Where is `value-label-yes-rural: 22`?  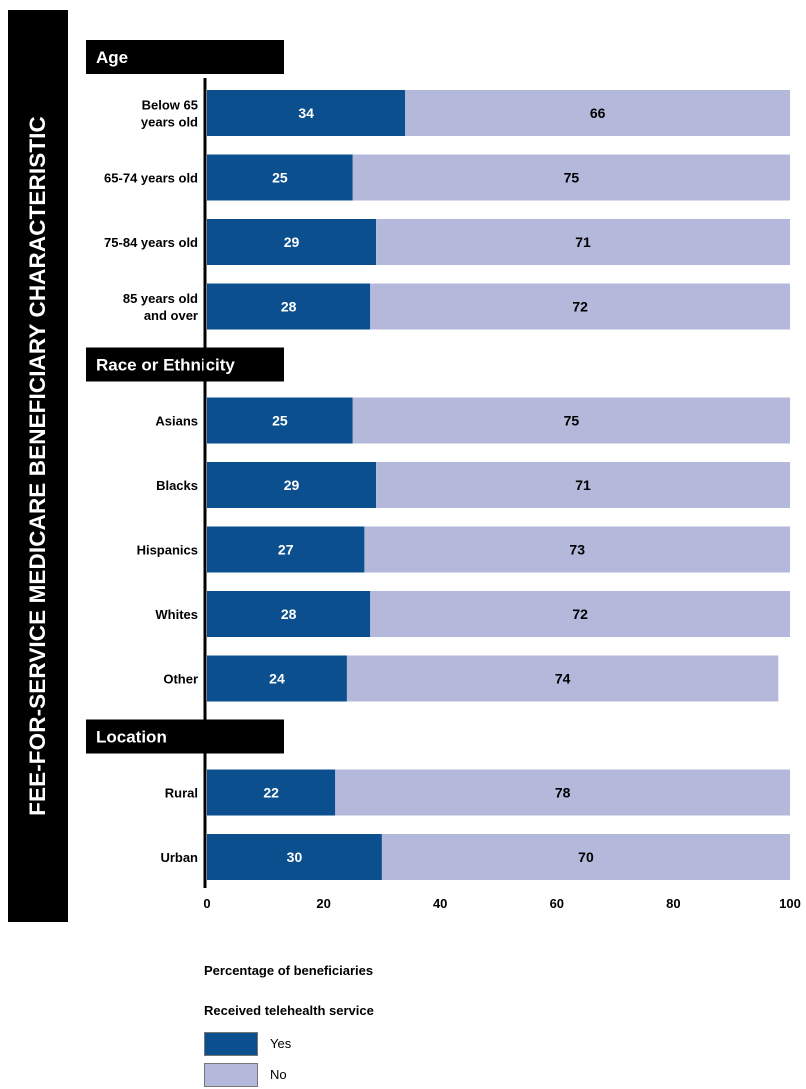 value-label-yes-rural: 22 is located at coordinates (271, 793).